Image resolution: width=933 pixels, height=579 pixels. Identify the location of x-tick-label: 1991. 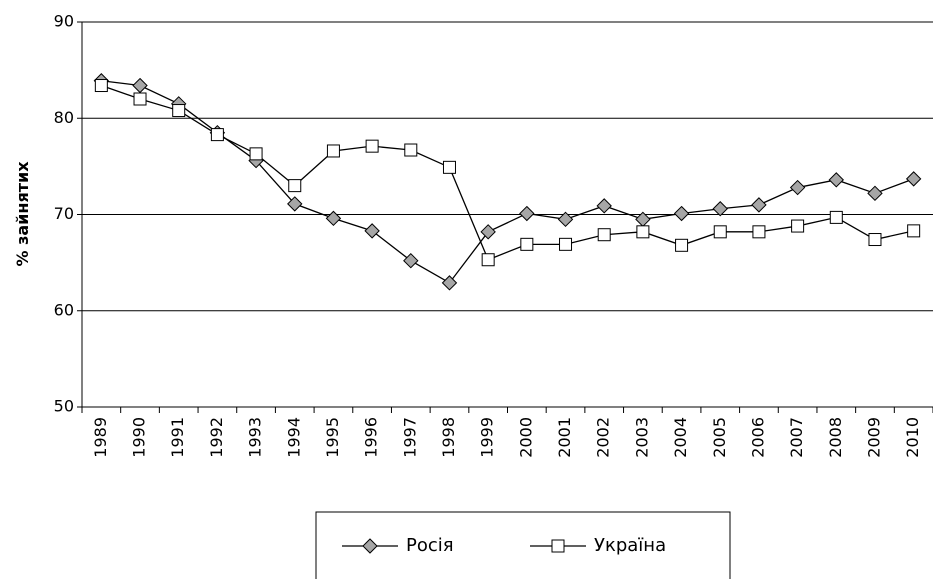
(177, 437).